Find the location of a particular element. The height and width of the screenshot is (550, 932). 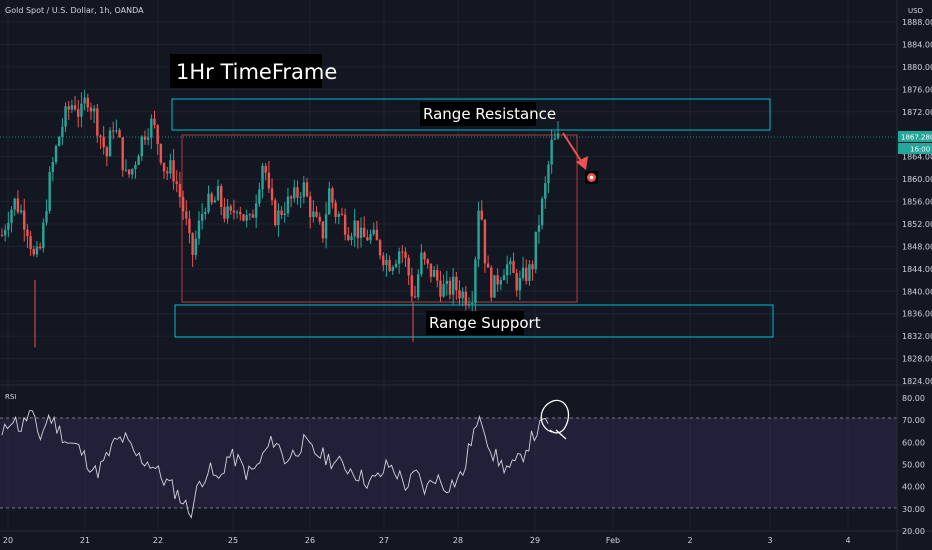

timeframe-label-bg is located at coordinates (246, 71).